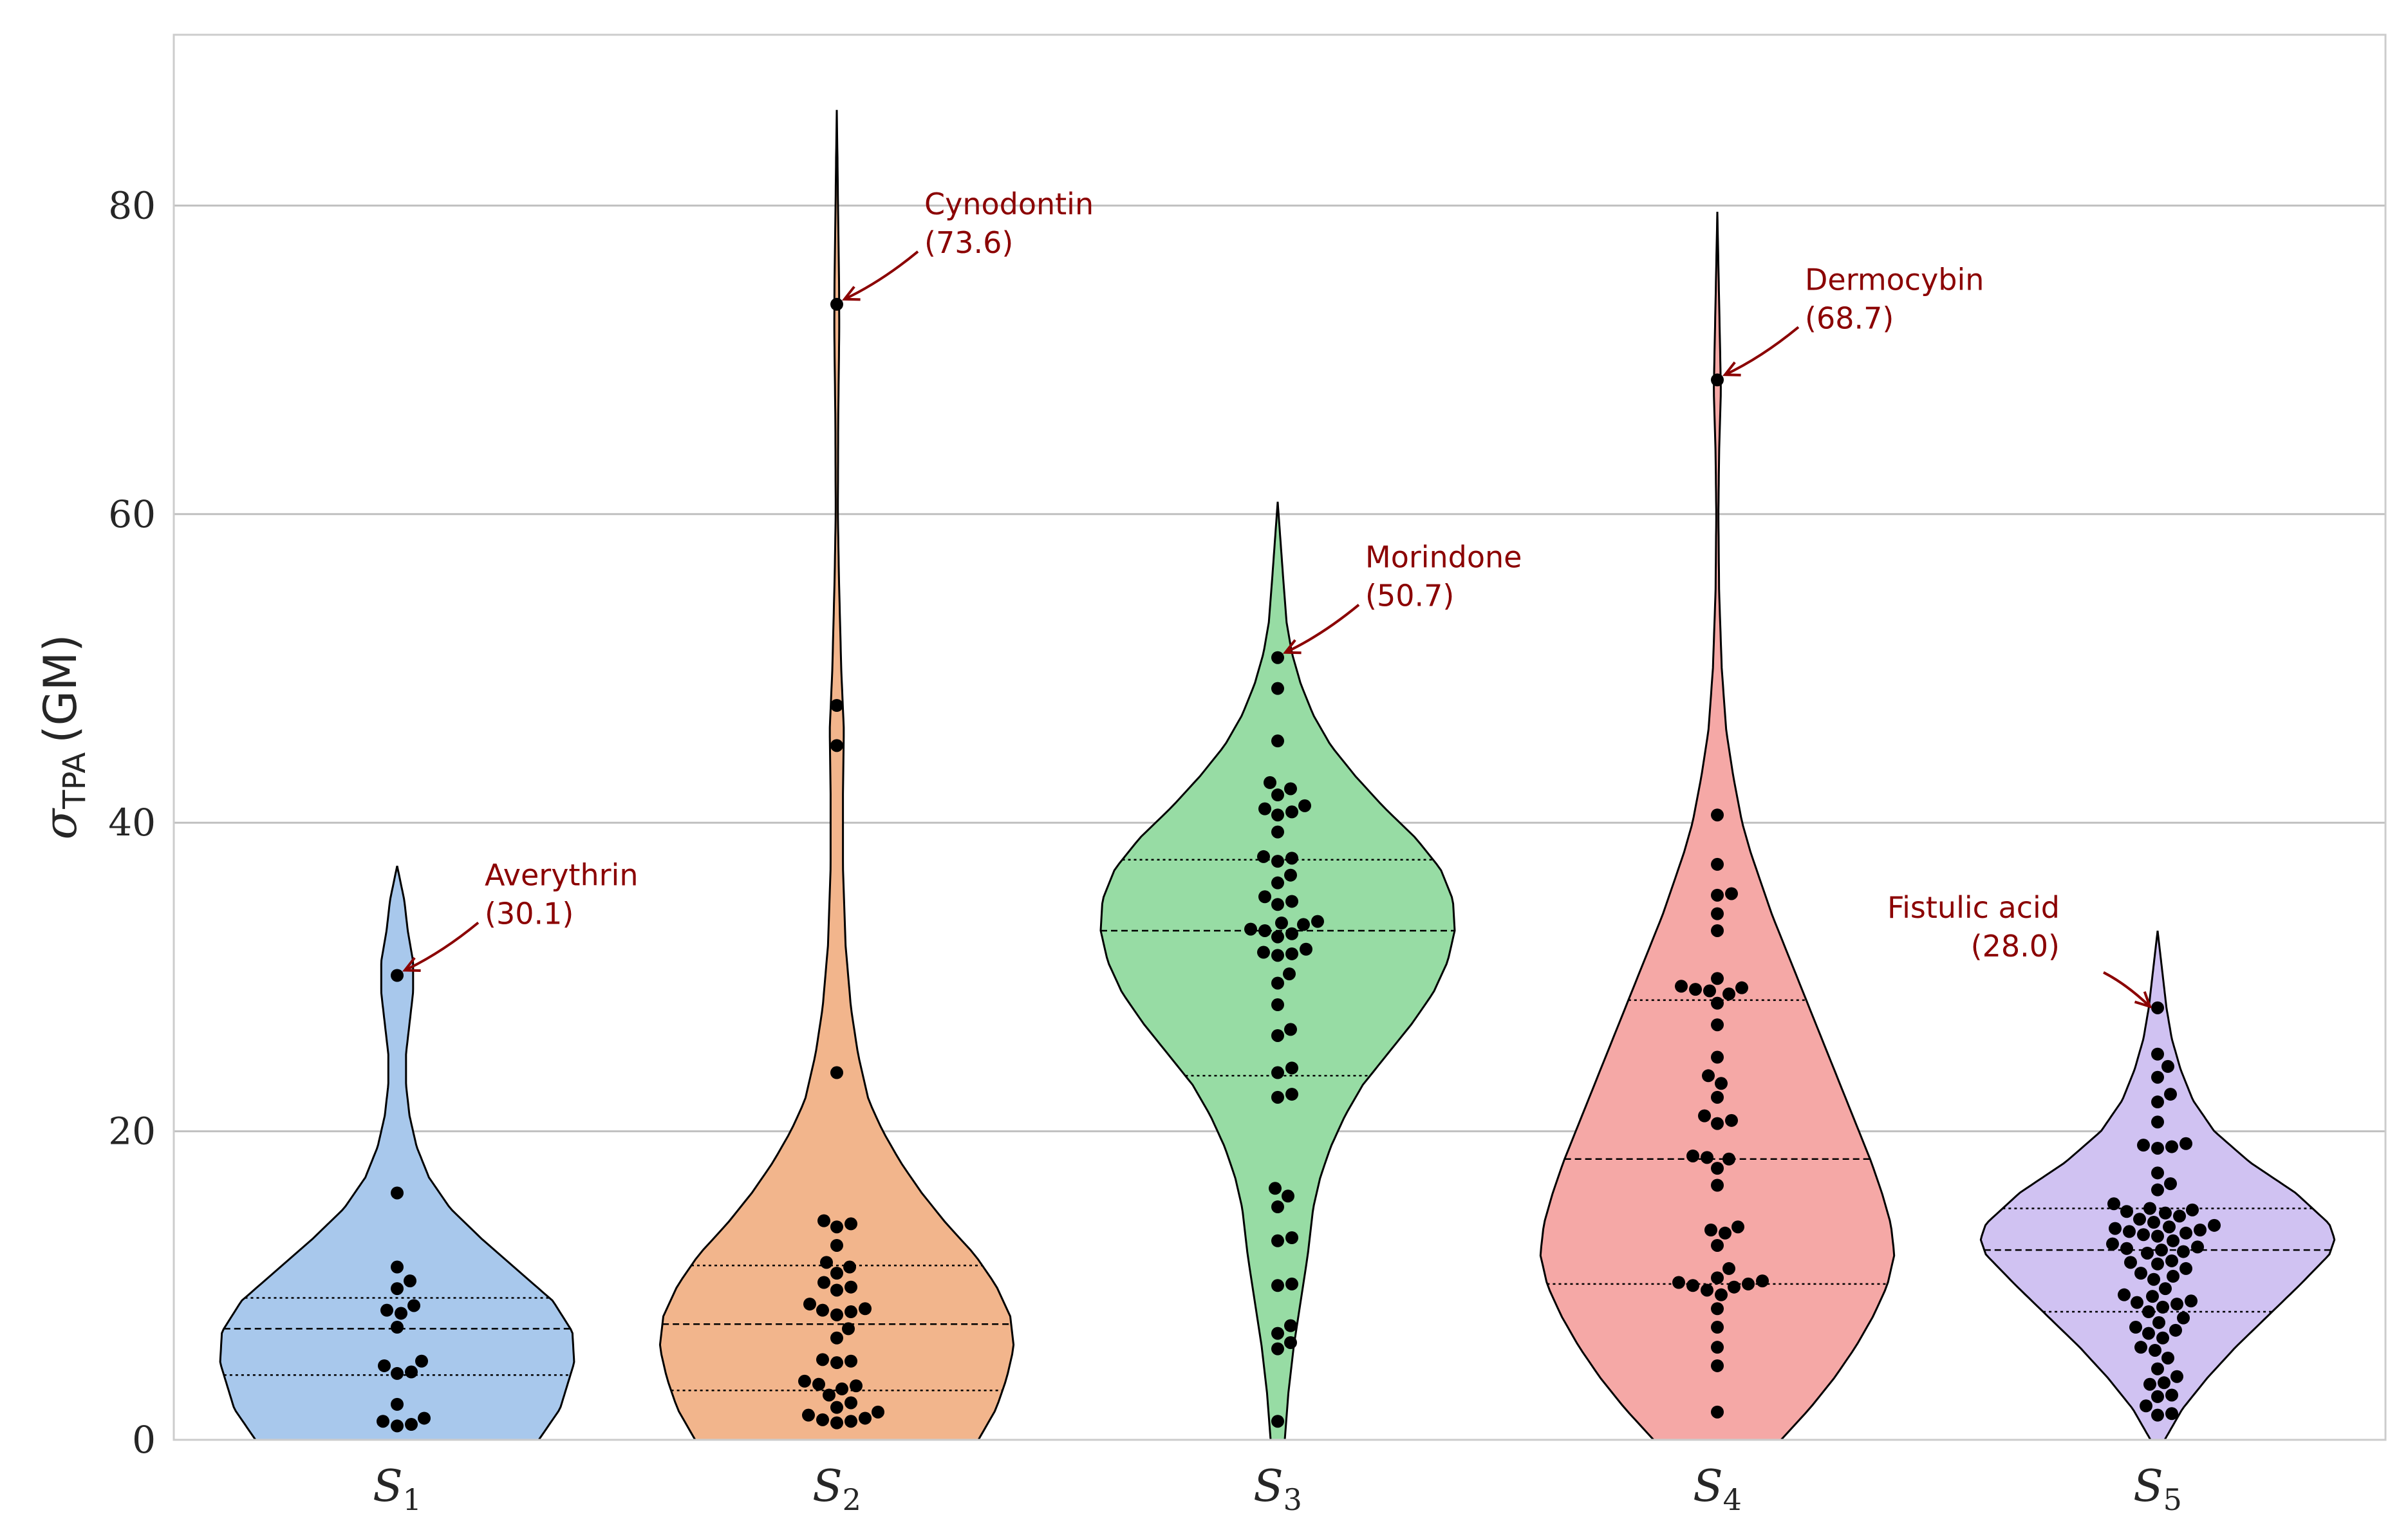 The height and width of the screenshot is (1528, 2408). What do you see at coordinates (75, 781) in the screenshot?
I see `y-axis-label-subscript: TPA` at bounding box center [75, 781].